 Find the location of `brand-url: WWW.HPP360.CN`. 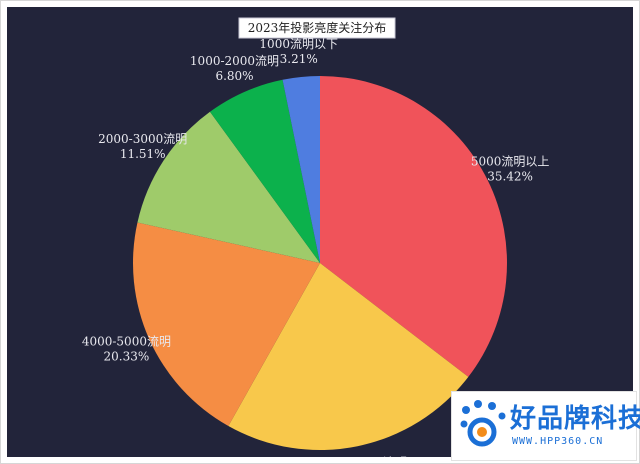

brand-url: WWW.HPP360.CN is located at coordinates (558, 441).